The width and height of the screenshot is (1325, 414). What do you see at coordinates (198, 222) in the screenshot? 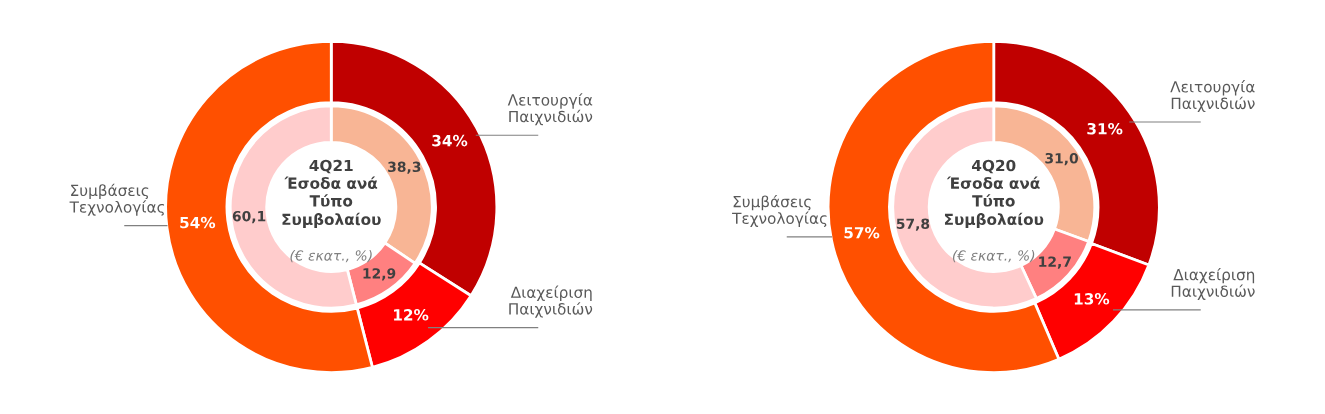
I see `data-label: 54%` at bounding box center [198, 222].